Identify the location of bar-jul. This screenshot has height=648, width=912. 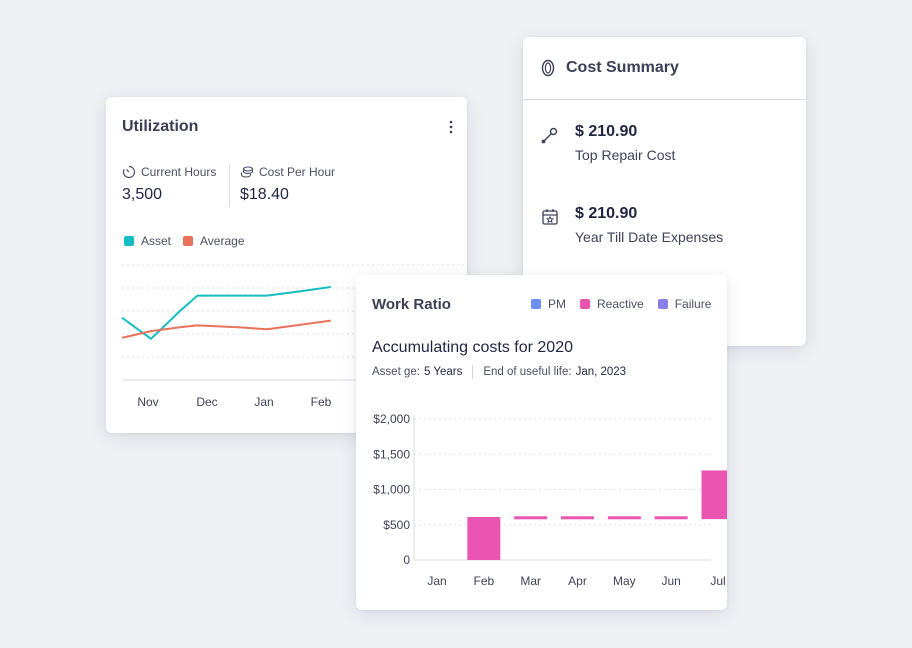
(714, 495).